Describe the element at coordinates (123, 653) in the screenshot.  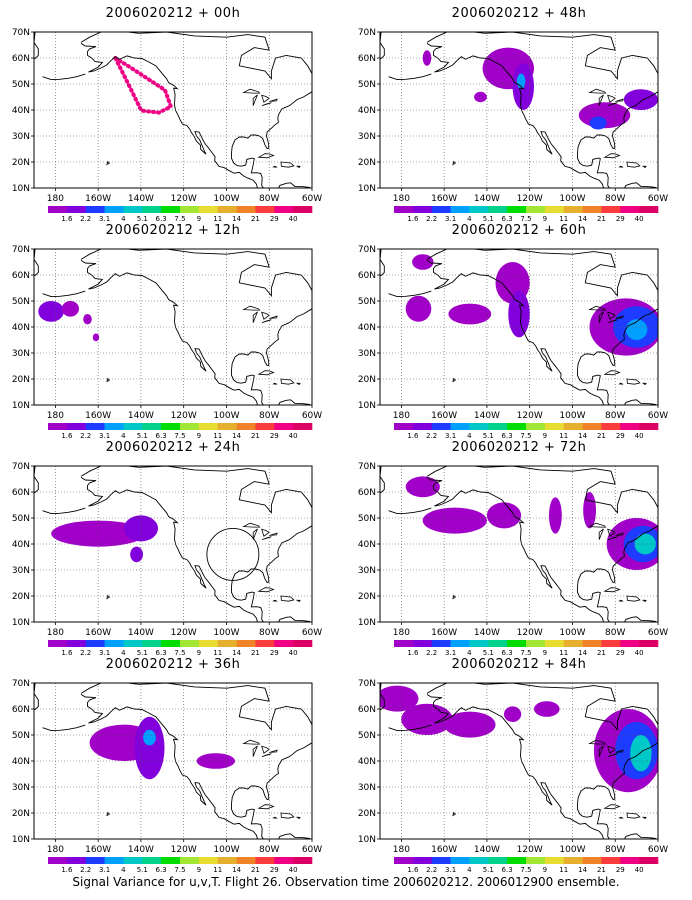
I see `colorbar-label: 4` at that location.